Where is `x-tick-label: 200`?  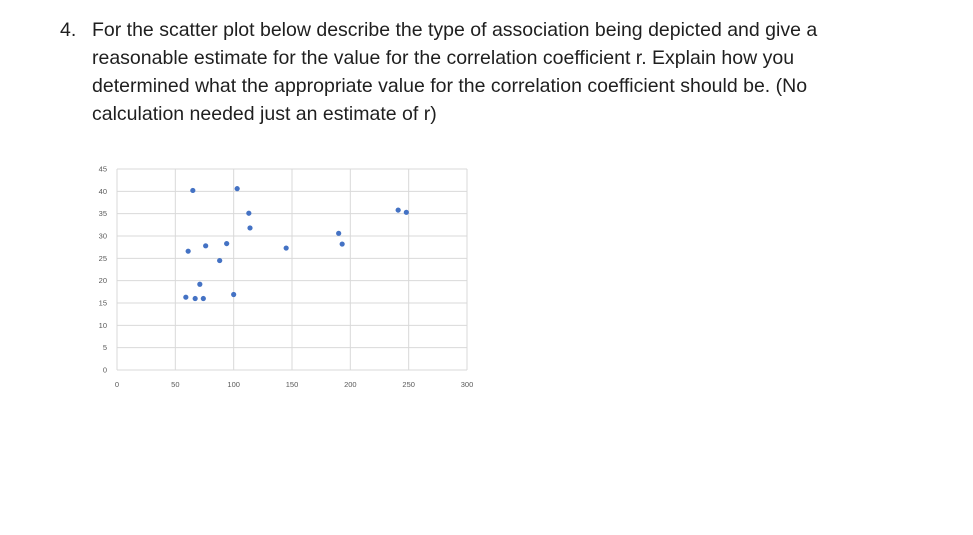
x-tick-label: 200 is located at coordinates (350, 384).